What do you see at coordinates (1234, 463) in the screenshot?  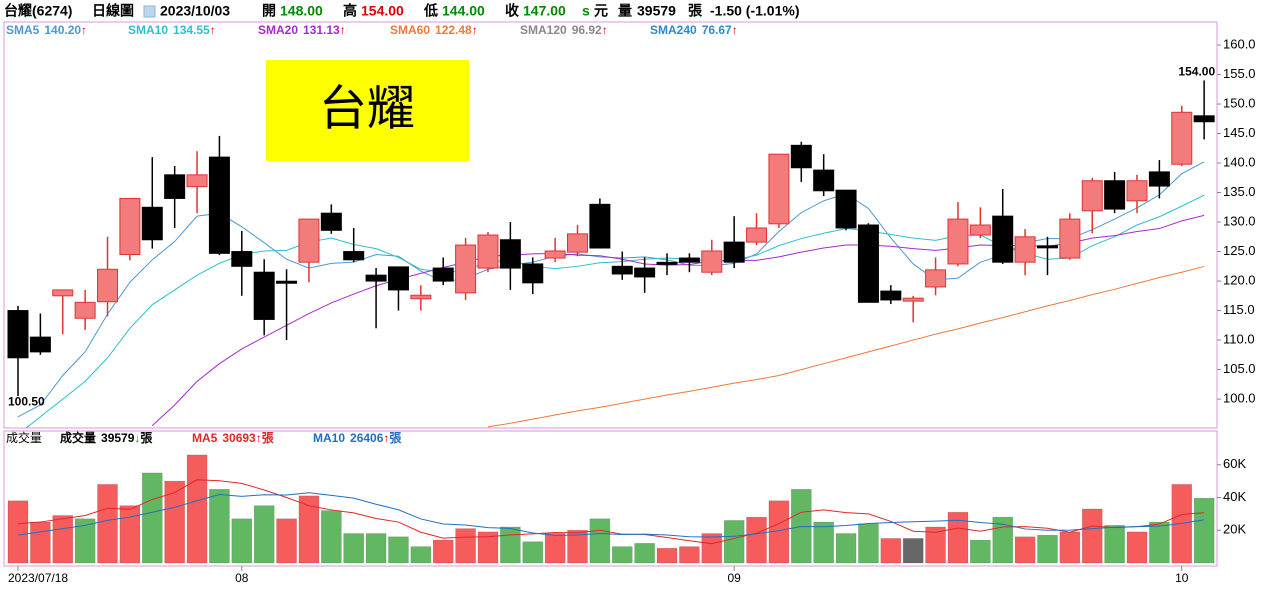 I see `y-tick-label: 60K` at bounding box center [1234, 463].